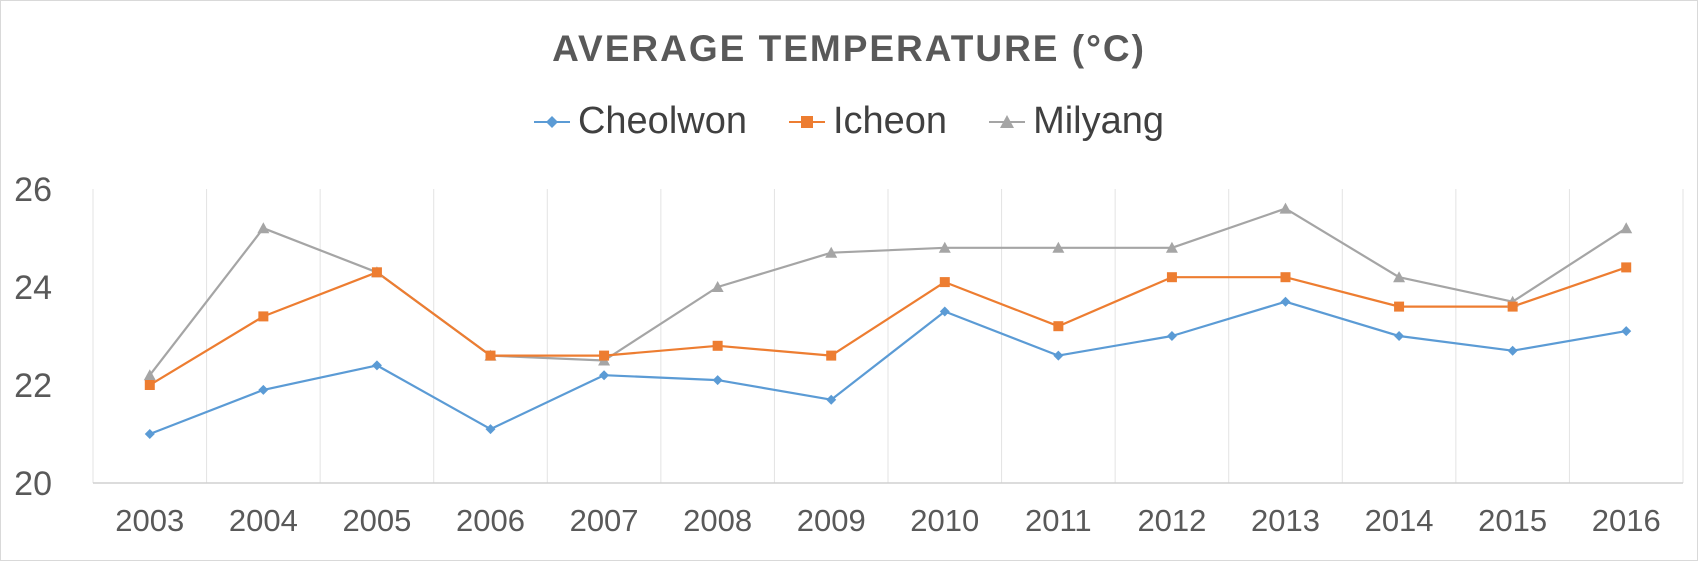  I want to click on legend-label-icheon: Icheon, so click(890, 121).